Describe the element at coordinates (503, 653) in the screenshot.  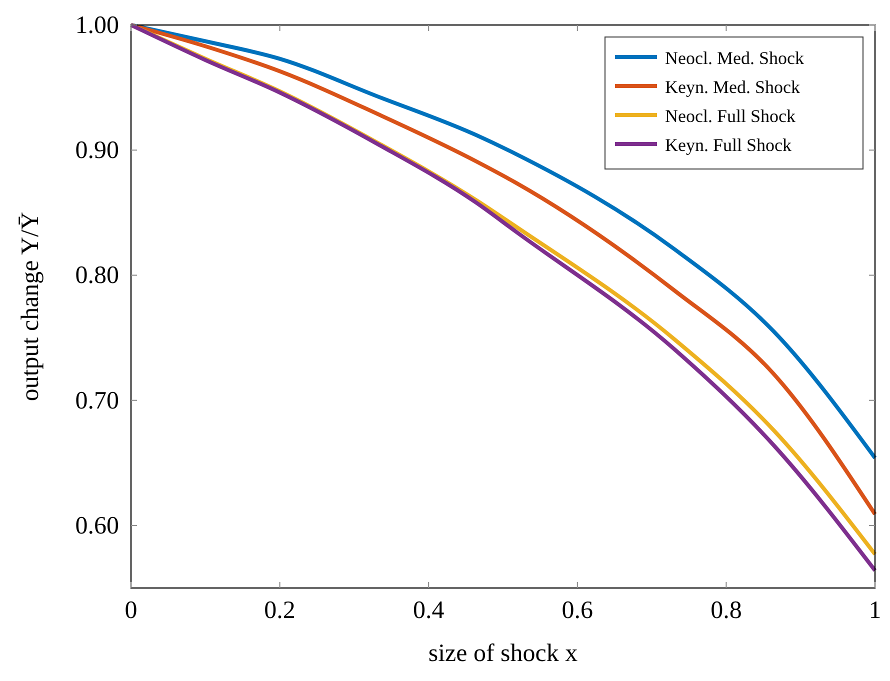
I see `x-axis-title: size of shock x` at that location.